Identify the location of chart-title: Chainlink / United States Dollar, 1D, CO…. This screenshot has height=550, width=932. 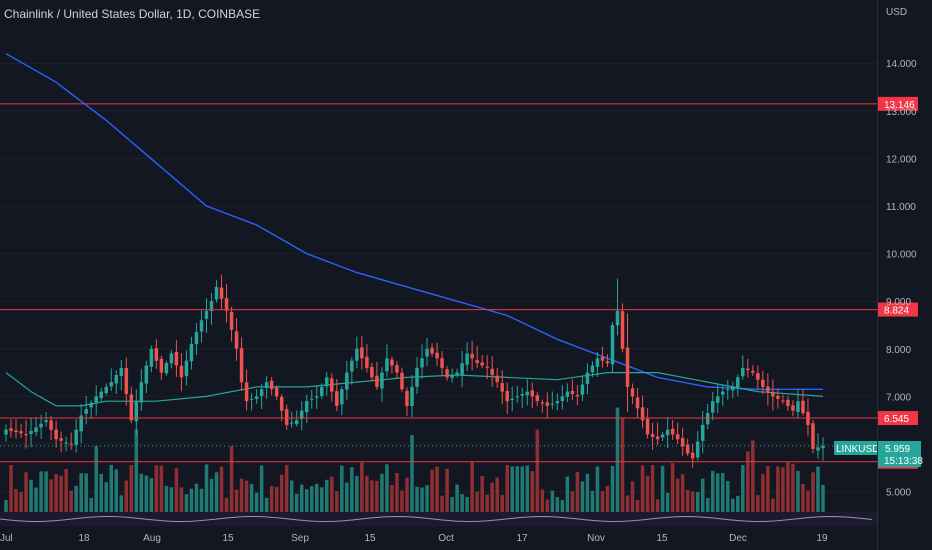
(132, 14).